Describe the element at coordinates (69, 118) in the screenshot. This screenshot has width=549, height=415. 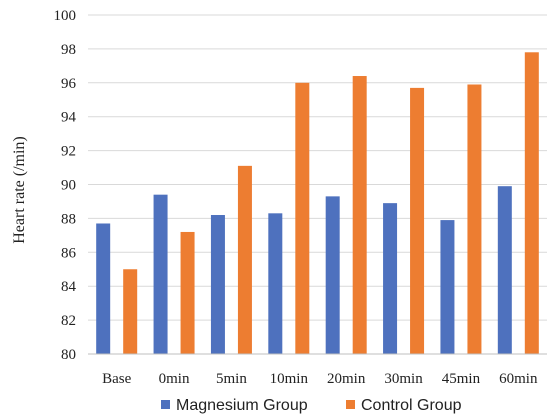
I see `y-tick-label: 94` at that location.